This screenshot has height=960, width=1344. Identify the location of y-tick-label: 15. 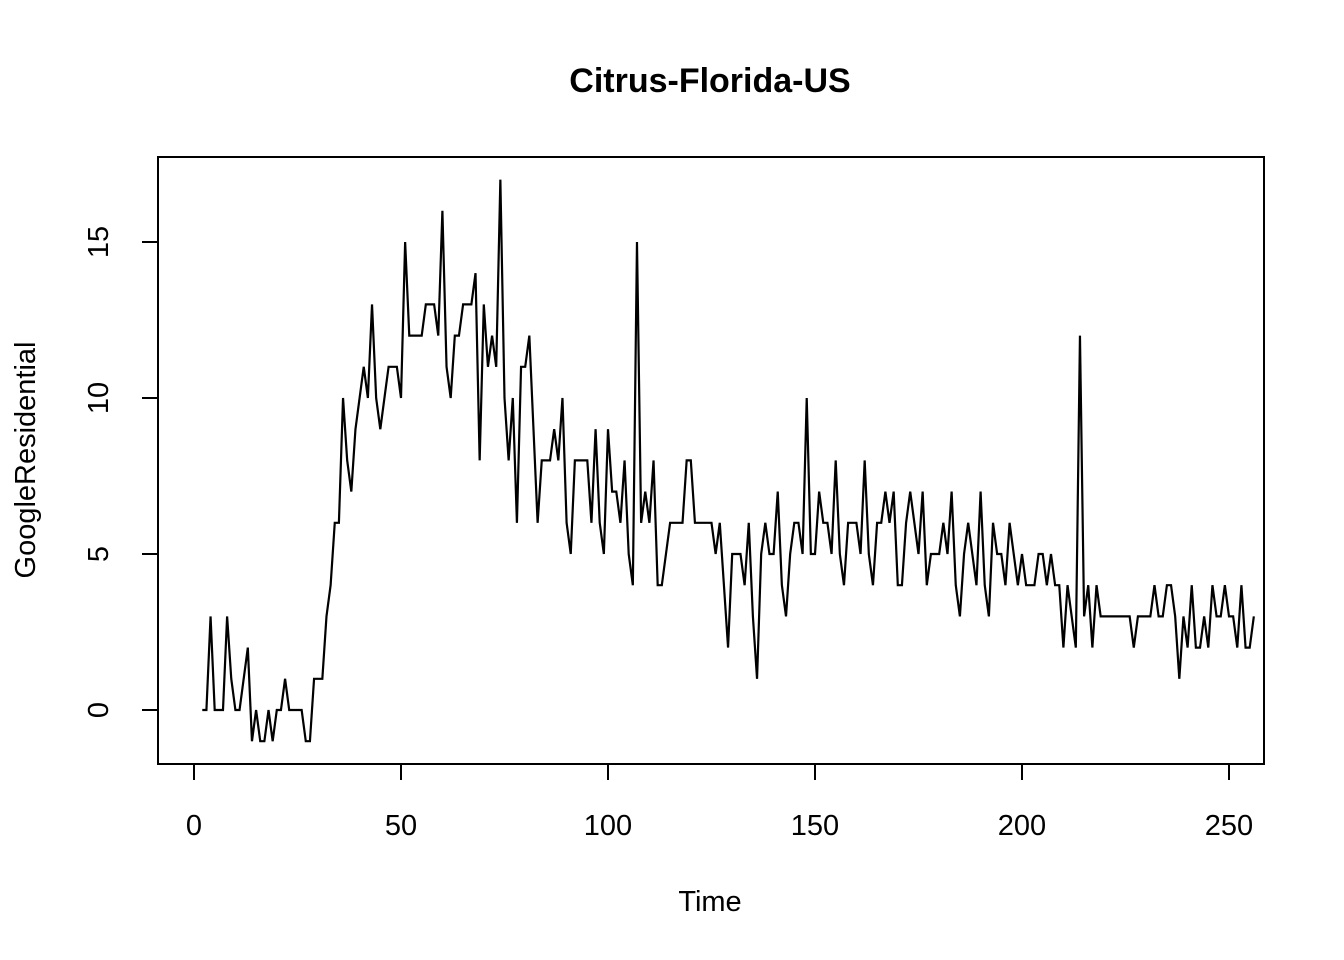
(99, 242).